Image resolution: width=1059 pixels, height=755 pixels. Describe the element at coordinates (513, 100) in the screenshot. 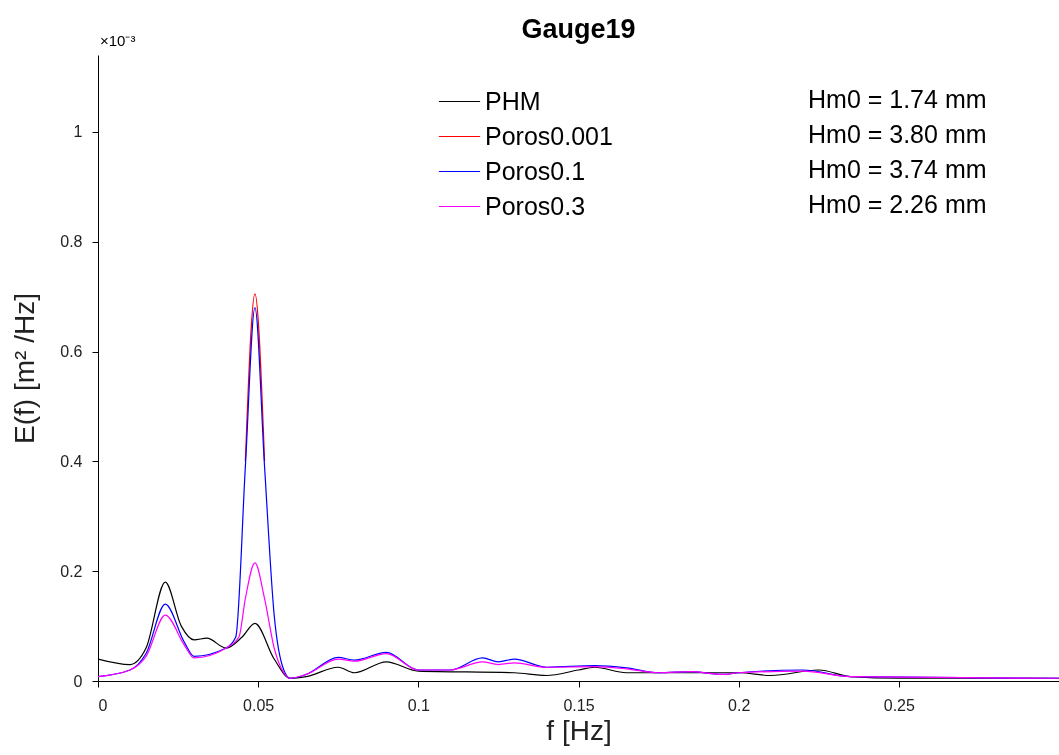

I see `legend-label: PHM` at that location.